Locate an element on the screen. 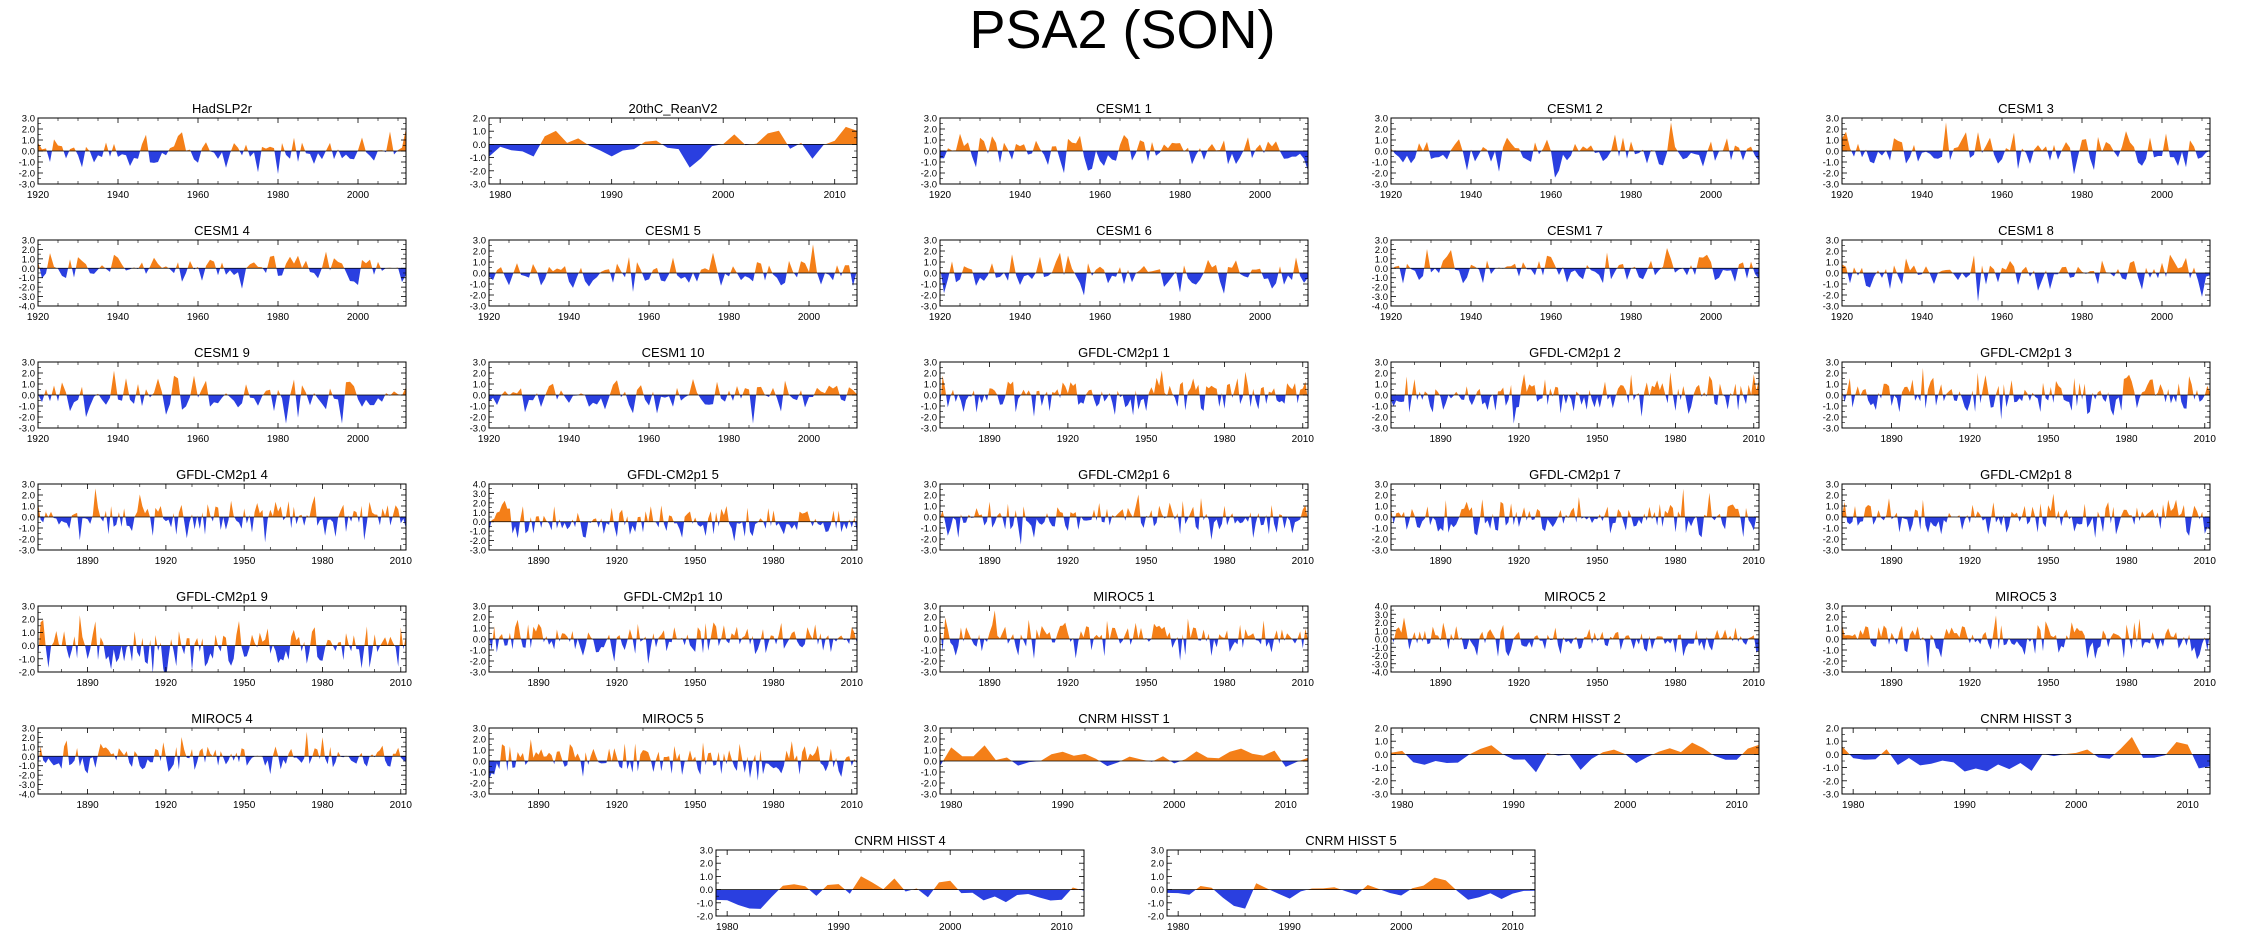 This screenshot has width=2245, height=952. panel-title: 20thC_ReanV2 is located at coordinates (673, 108).